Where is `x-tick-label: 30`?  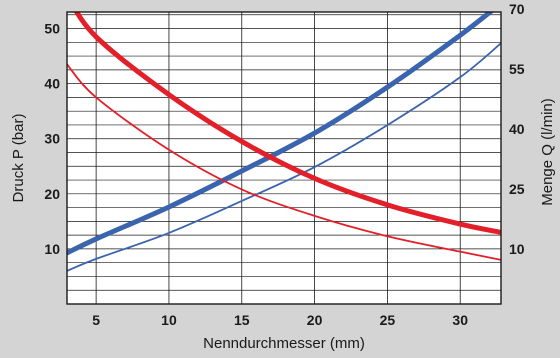 x-tick-label: 30 is located at coordinates (460, 320).